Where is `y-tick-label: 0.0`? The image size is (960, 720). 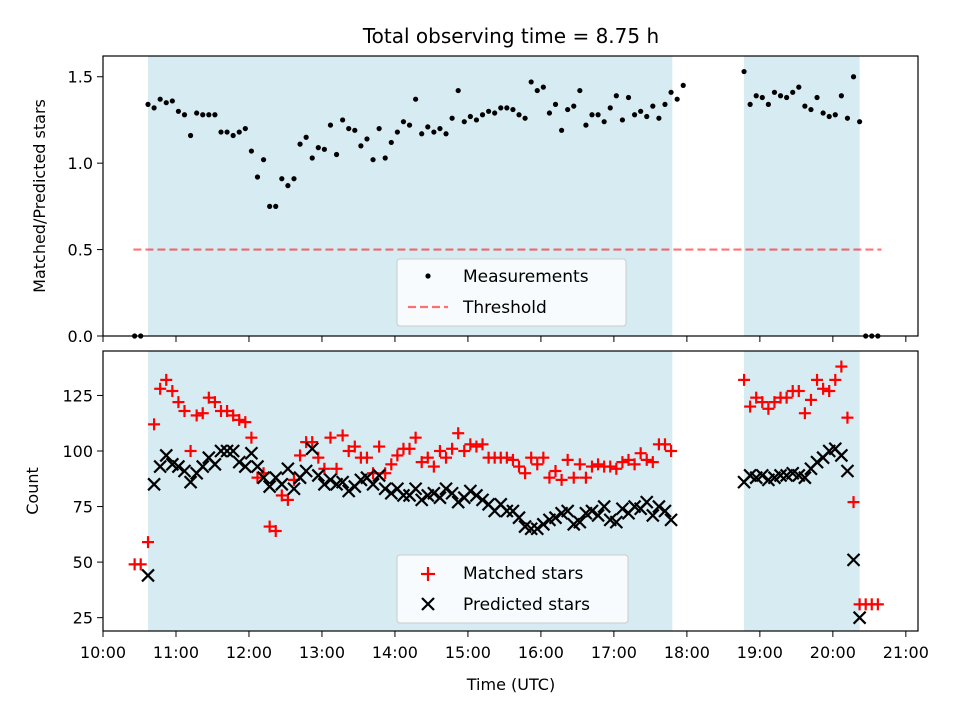 y-tick-label: 0.0 is located at coordinates (80, 336).